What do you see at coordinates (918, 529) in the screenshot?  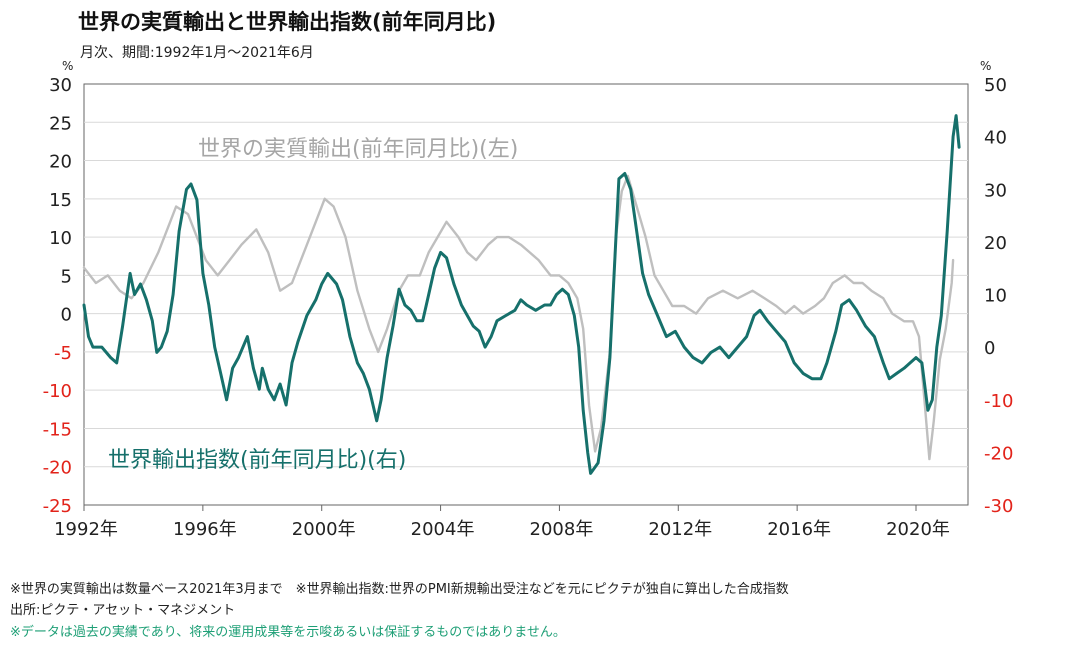 I see `x-tick-label: 2020年` at bounding box center [918, 529].